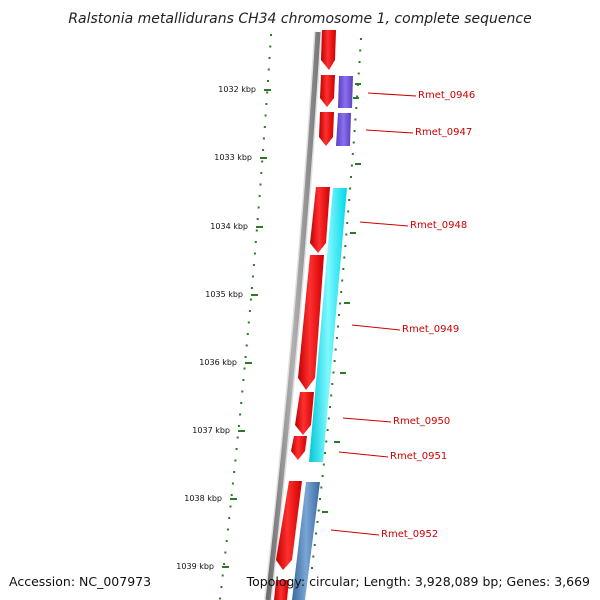 The width and height of the screenshot is (600, 600). I want to click on accession-text: Accession: NC_007973, so click(80, 581).